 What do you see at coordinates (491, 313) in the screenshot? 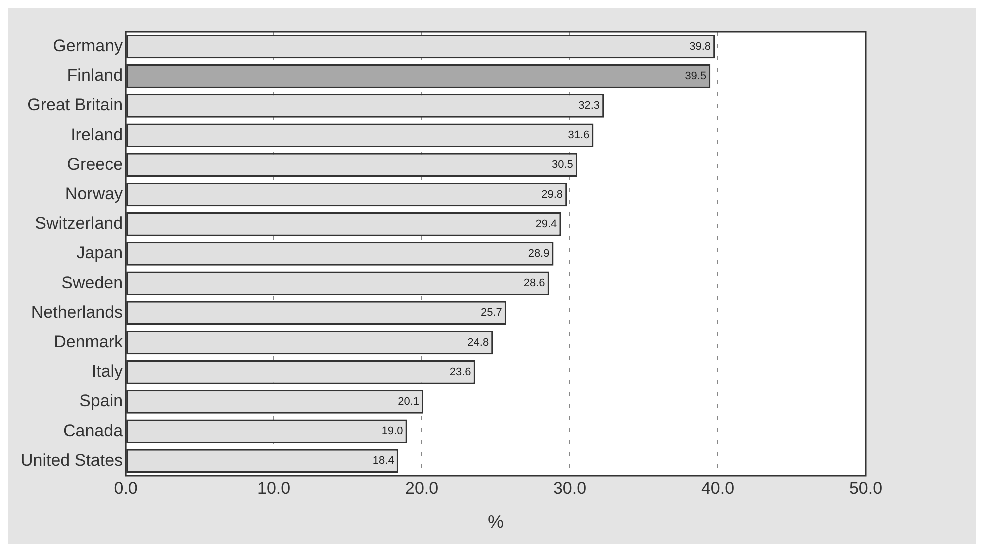
I see `data-label: 25.7` at bounding box center [491, 313].